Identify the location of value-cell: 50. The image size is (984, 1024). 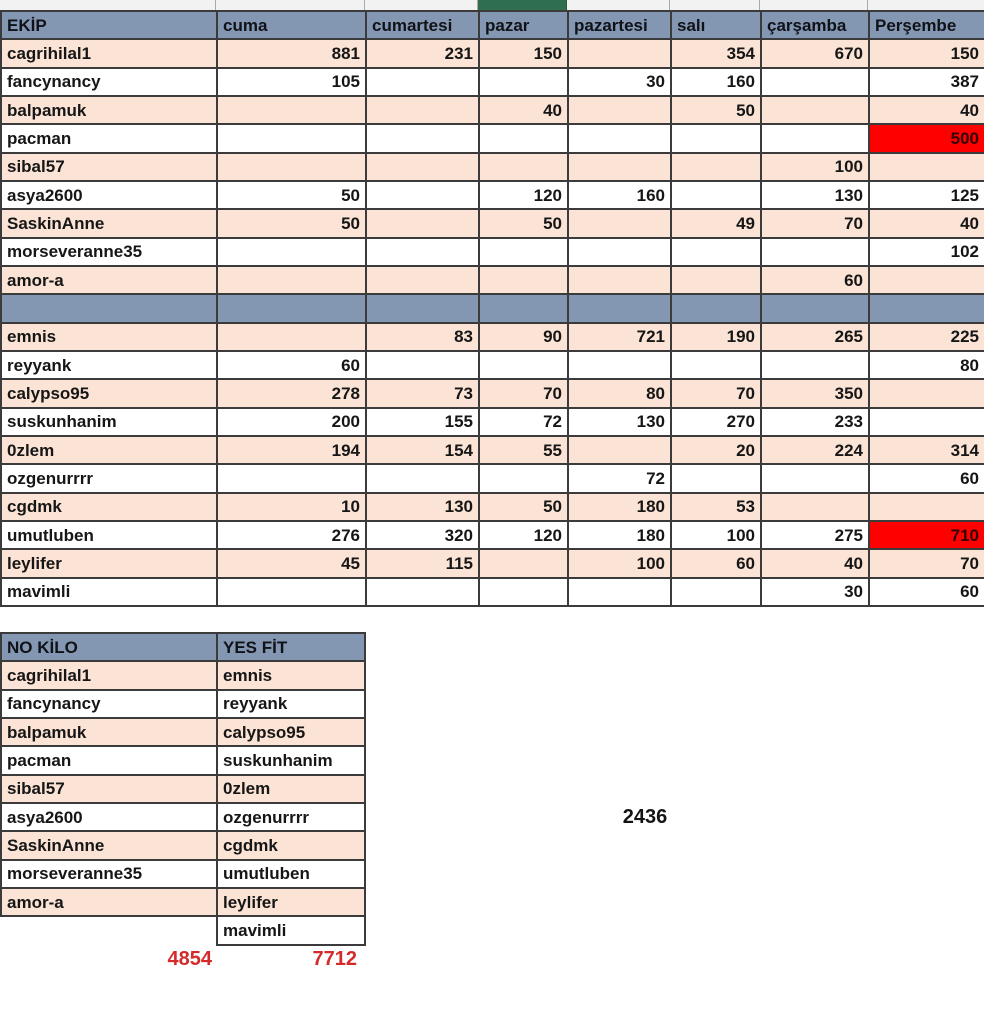
(523, 506).